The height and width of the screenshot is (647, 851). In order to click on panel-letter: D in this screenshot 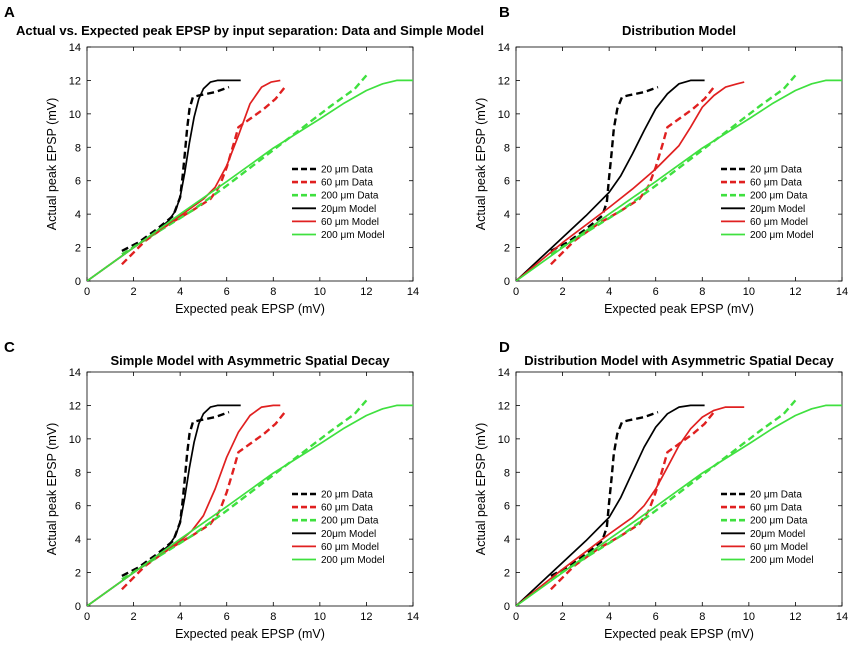, I will do `click(504, 347)`.